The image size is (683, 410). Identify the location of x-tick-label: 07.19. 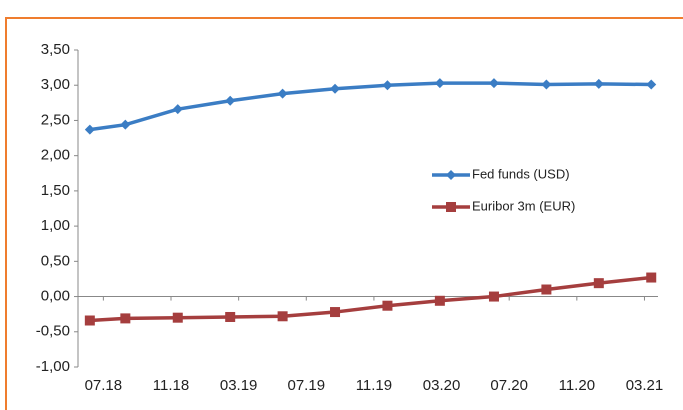
(307, 385).